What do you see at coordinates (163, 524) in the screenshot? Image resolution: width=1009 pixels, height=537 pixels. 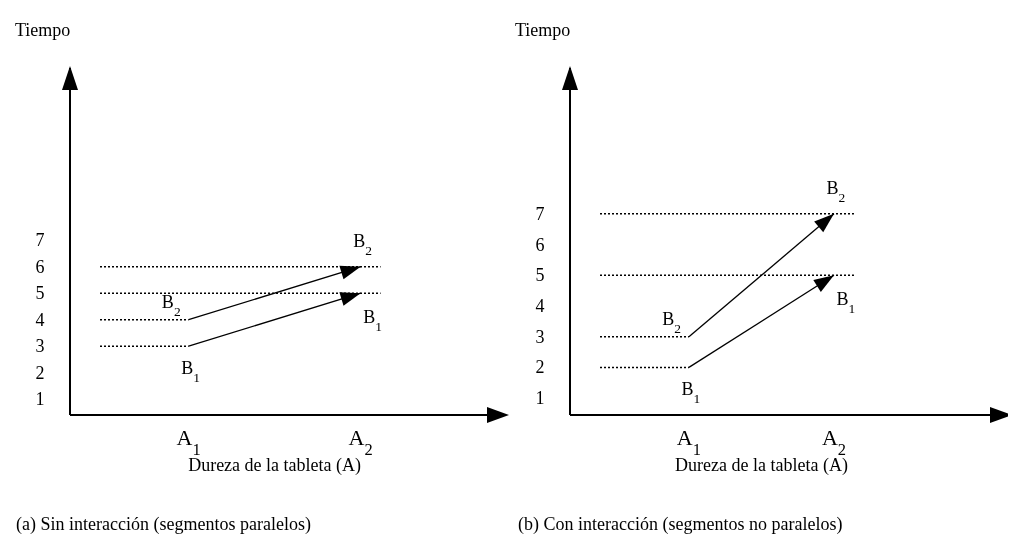 I see `text: (a) Sin interacción (segmentos paralelos)` at bounding box center [163, 524].